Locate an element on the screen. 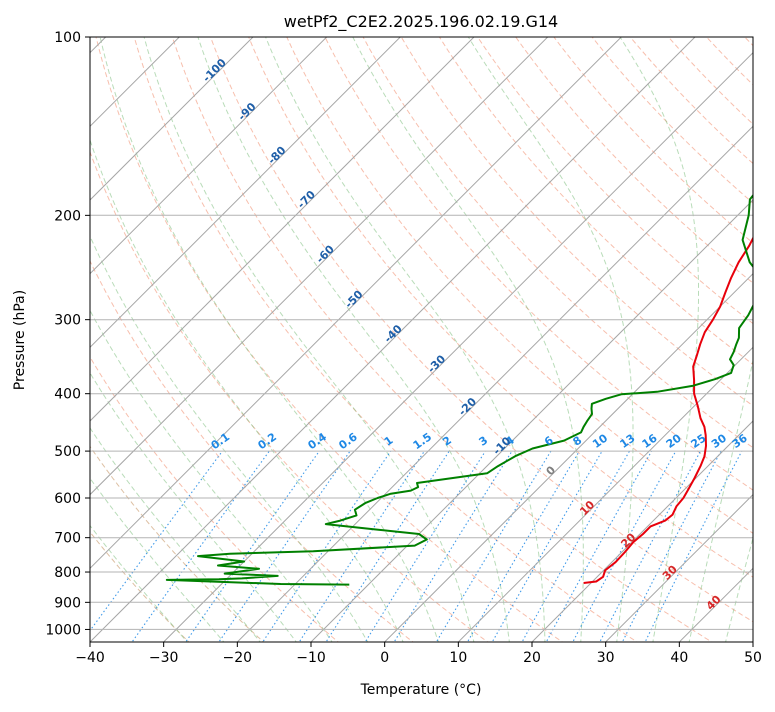 The width and height of the screenshot is (775, 712). y-tick-label: 600 is located at coordinates (67, 499).